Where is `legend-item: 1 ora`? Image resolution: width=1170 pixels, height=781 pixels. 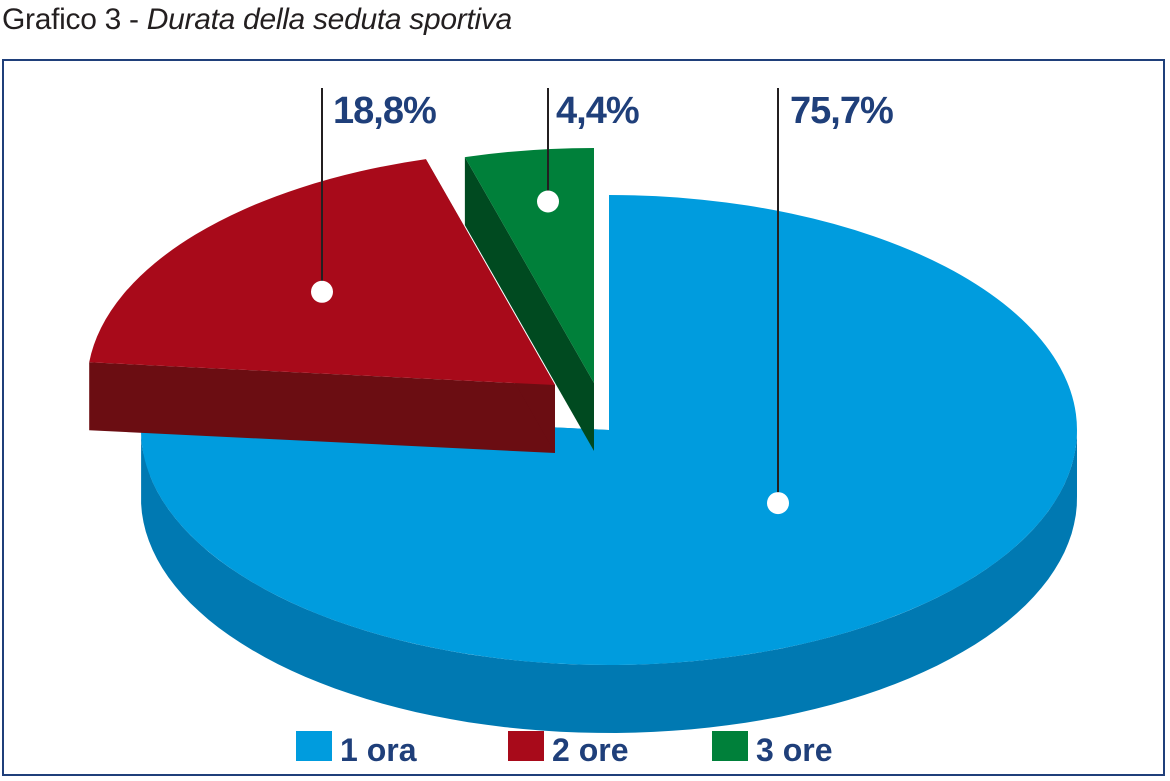
legend-item: 1 ora is located at coordinates (356, 749).